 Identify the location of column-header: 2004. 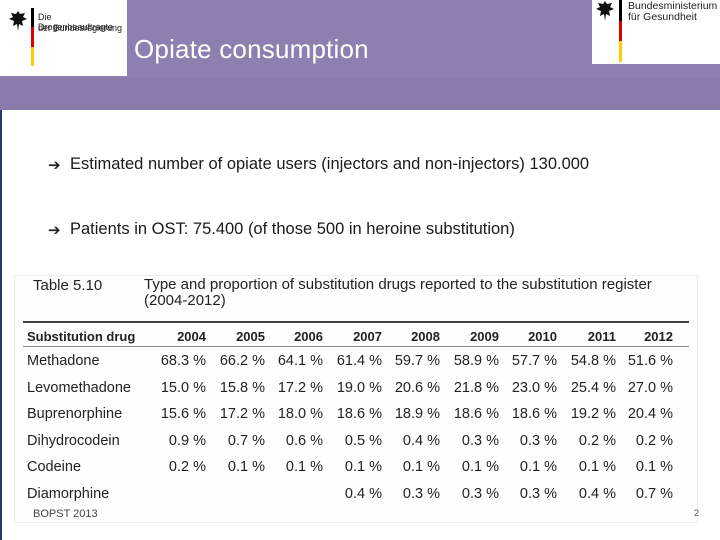
(191, 336).